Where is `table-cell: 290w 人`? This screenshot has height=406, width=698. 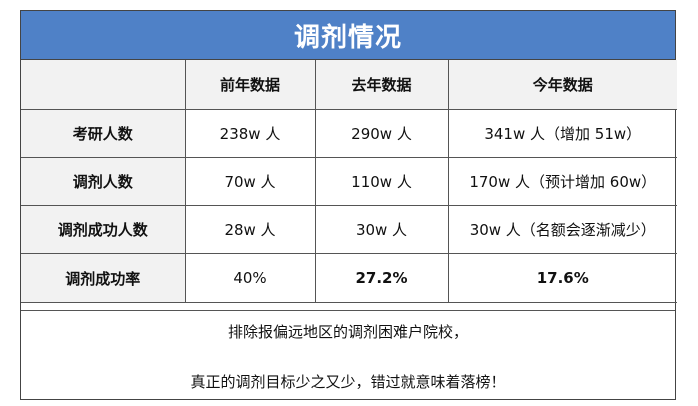
table-cell: 290w 人 is located at coordinates (381, 133).